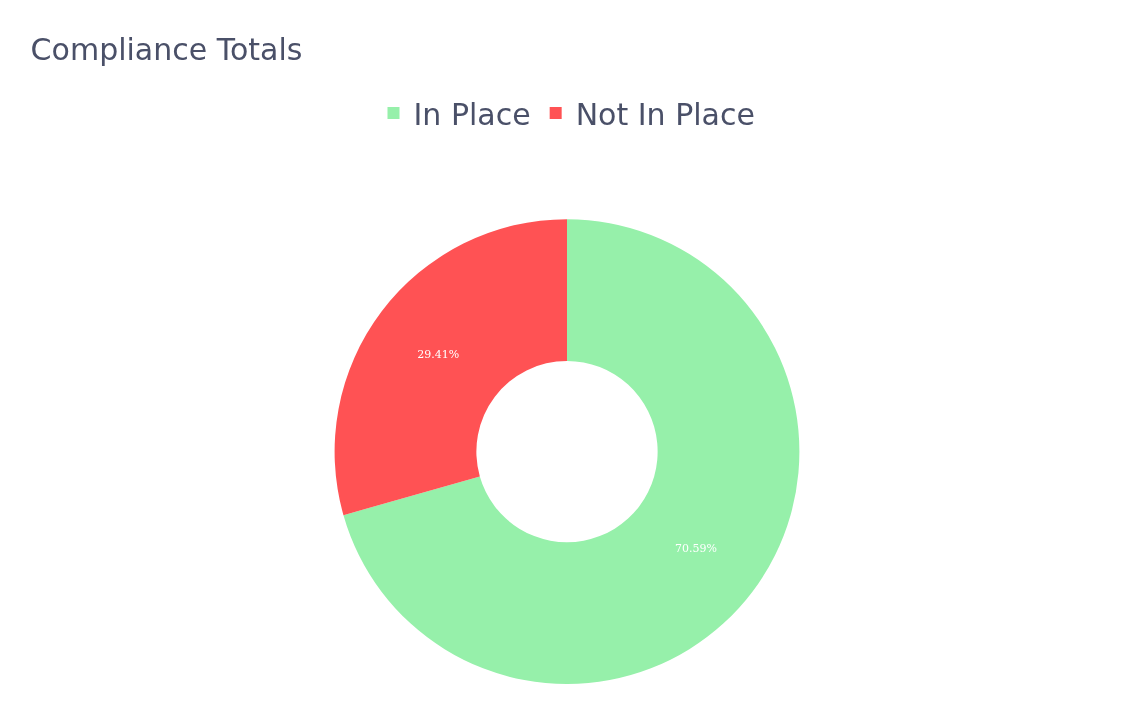 This screenshot has height=714, width=1134. Describe the element at coordinates (472, 114) in the screenshot. I see `legend-label: In Place` at that location.